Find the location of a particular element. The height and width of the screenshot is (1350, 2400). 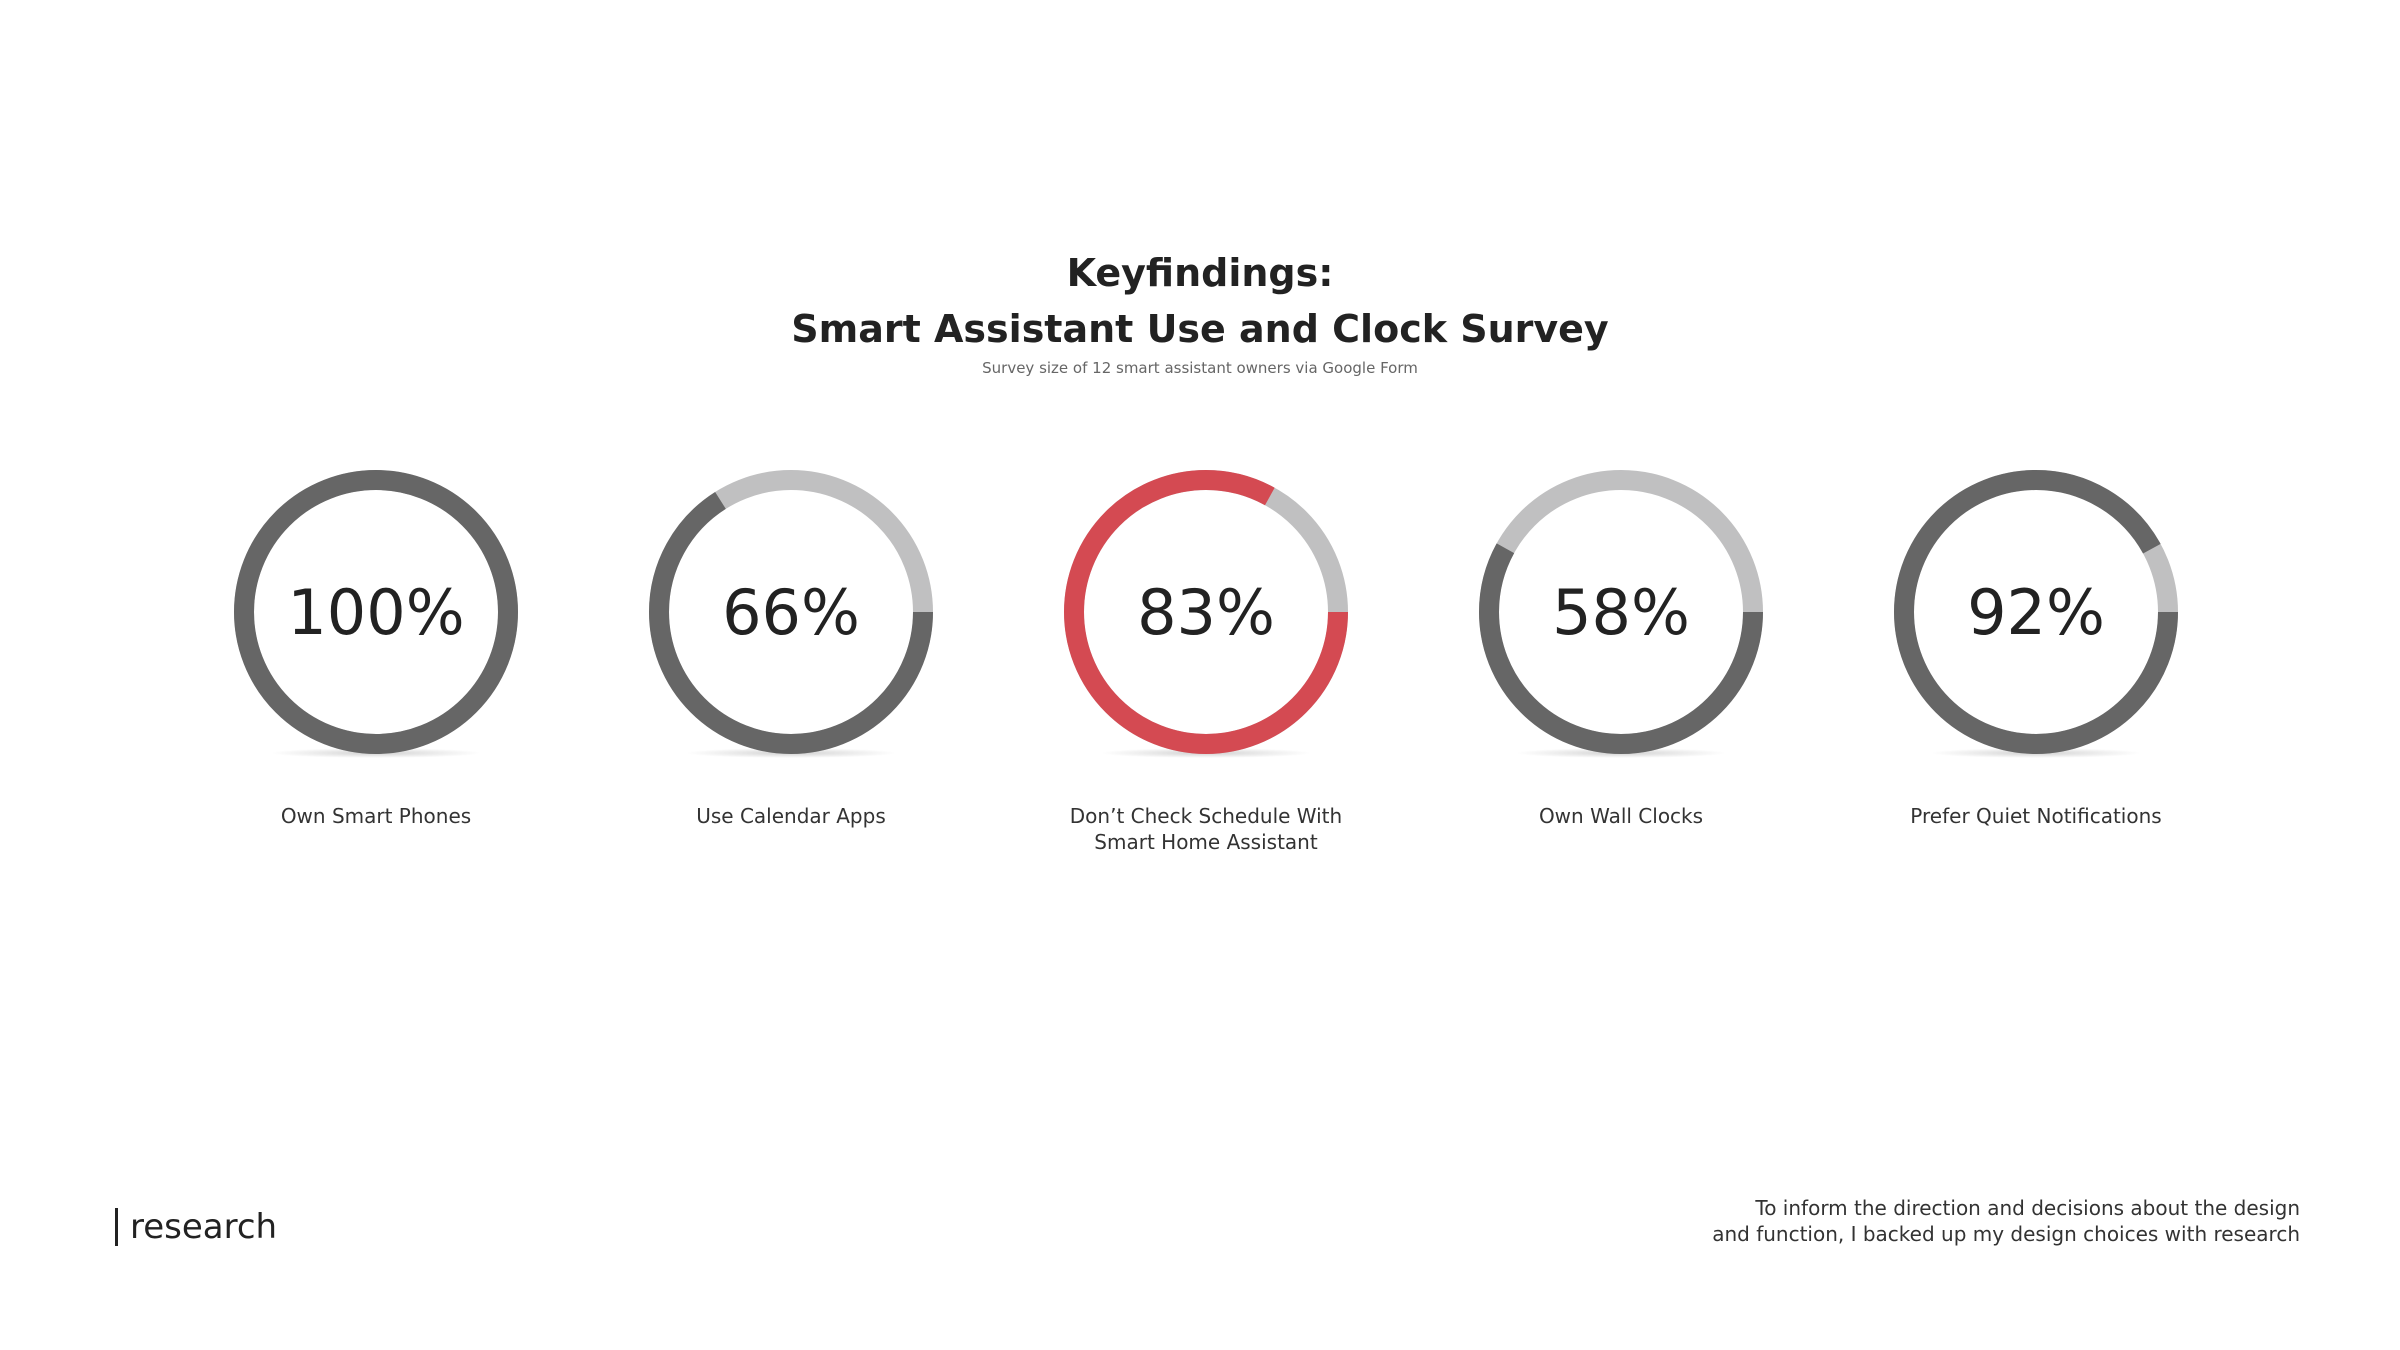

donut-label-4-line-1: Own Wall Clocks is located at coordinates (1621, 816).